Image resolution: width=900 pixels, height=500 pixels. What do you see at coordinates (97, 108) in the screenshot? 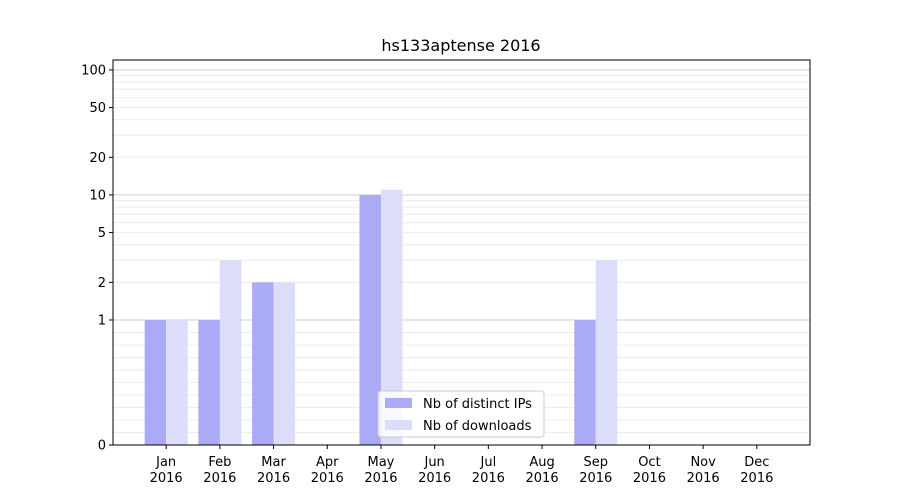
I see `y-tick-label: 50` at bounding box center [97, 108].